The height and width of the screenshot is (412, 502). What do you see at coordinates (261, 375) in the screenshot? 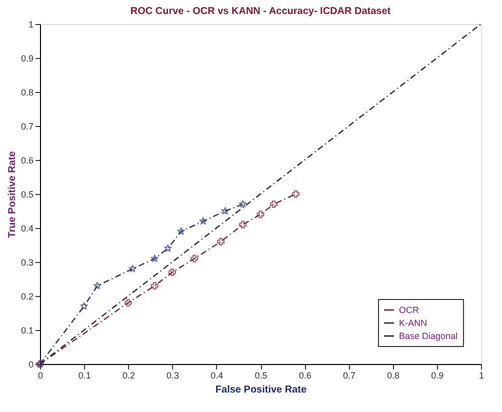
I see `x-tick-label: 0.5` at bounding box center [261, 375].